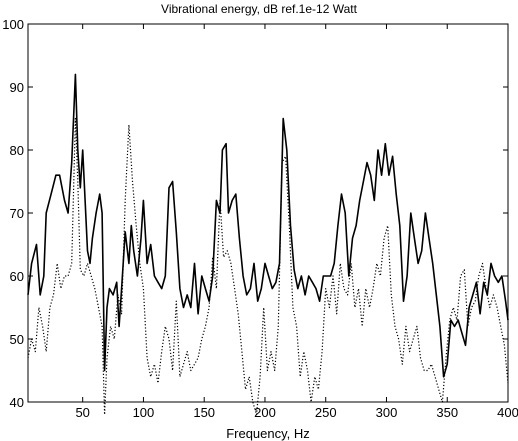  I want to click on y-tick-label: 70, so click(17, 213).